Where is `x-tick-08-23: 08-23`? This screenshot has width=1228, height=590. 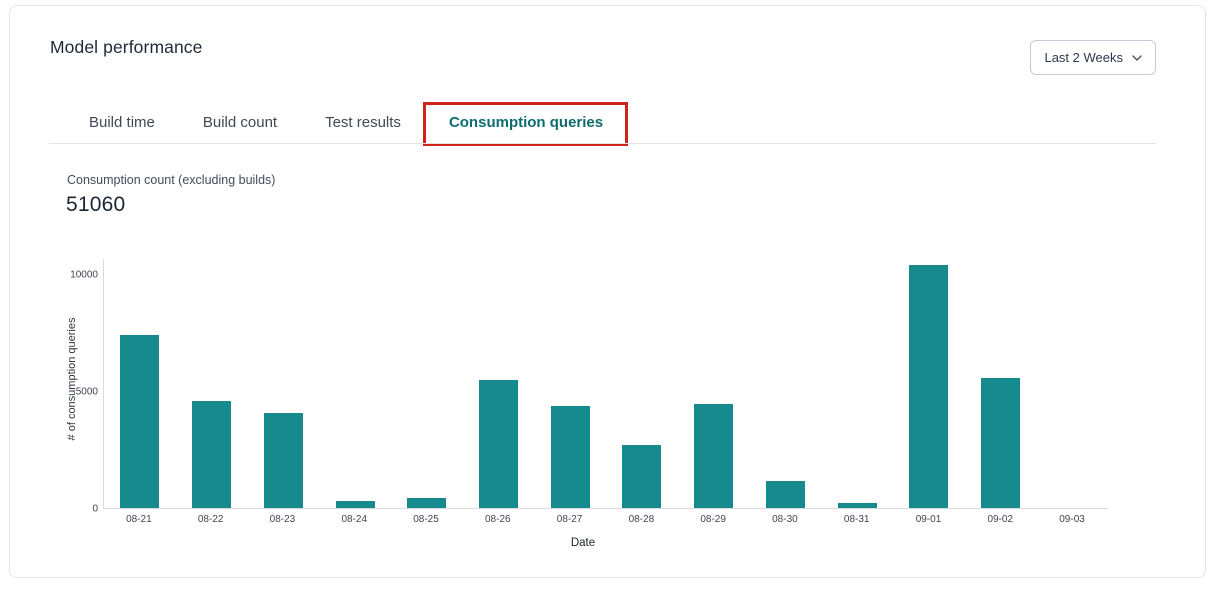
x-tick-08-23: 08-23 is located at coordinates (282, 519).